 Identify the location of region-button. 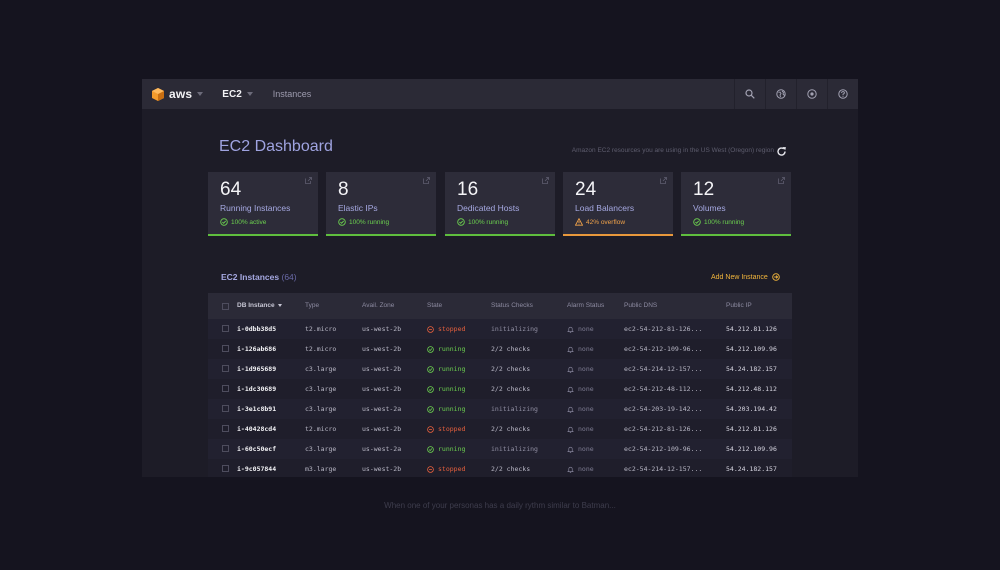
(780, 94).